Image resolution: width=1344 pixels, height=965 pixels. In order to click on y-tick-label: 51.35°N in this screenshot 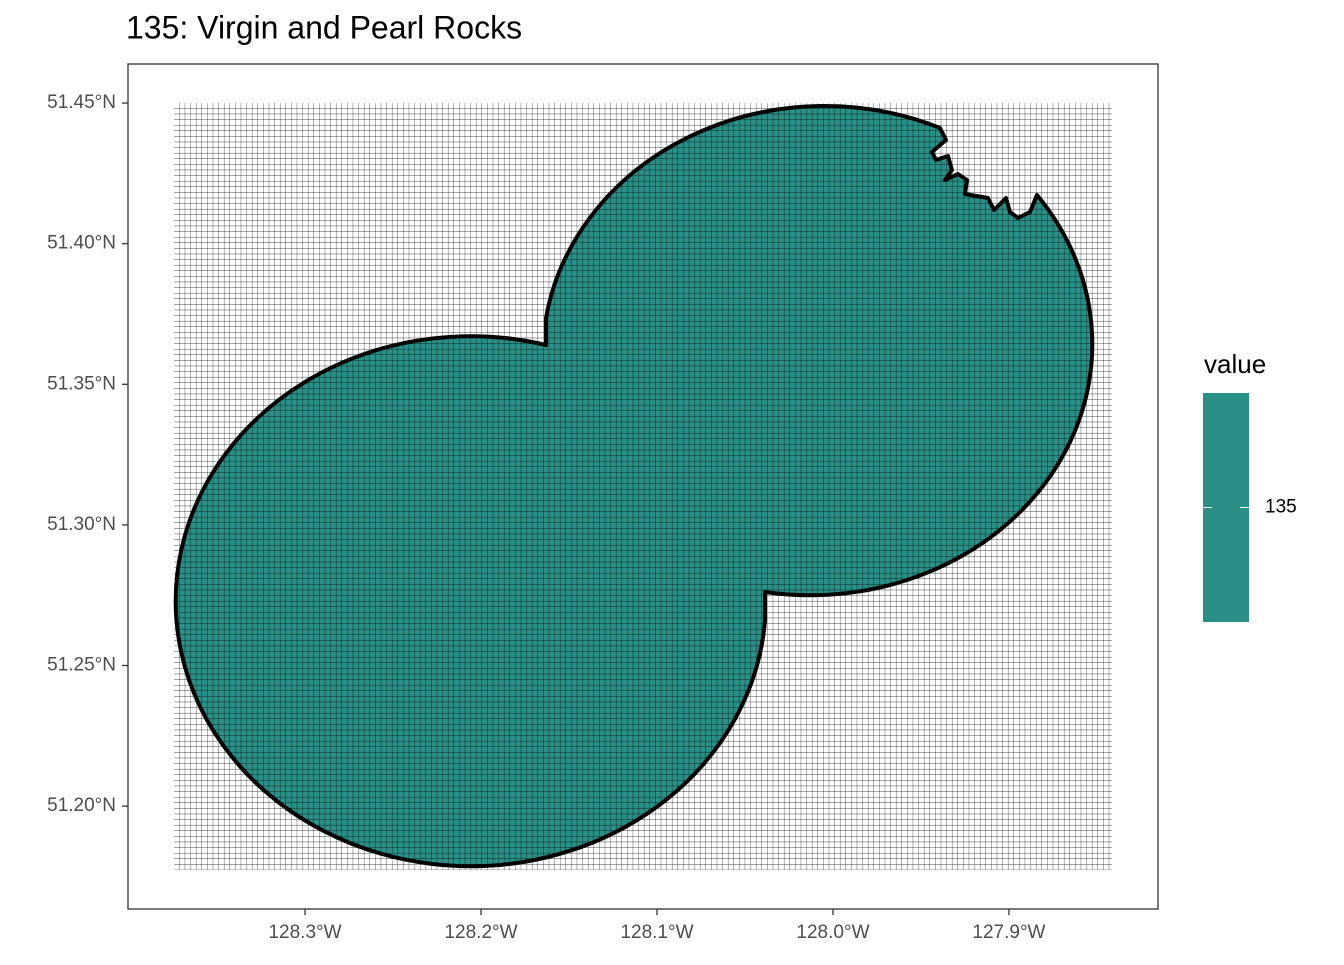, I will do `click(81, 383)`.